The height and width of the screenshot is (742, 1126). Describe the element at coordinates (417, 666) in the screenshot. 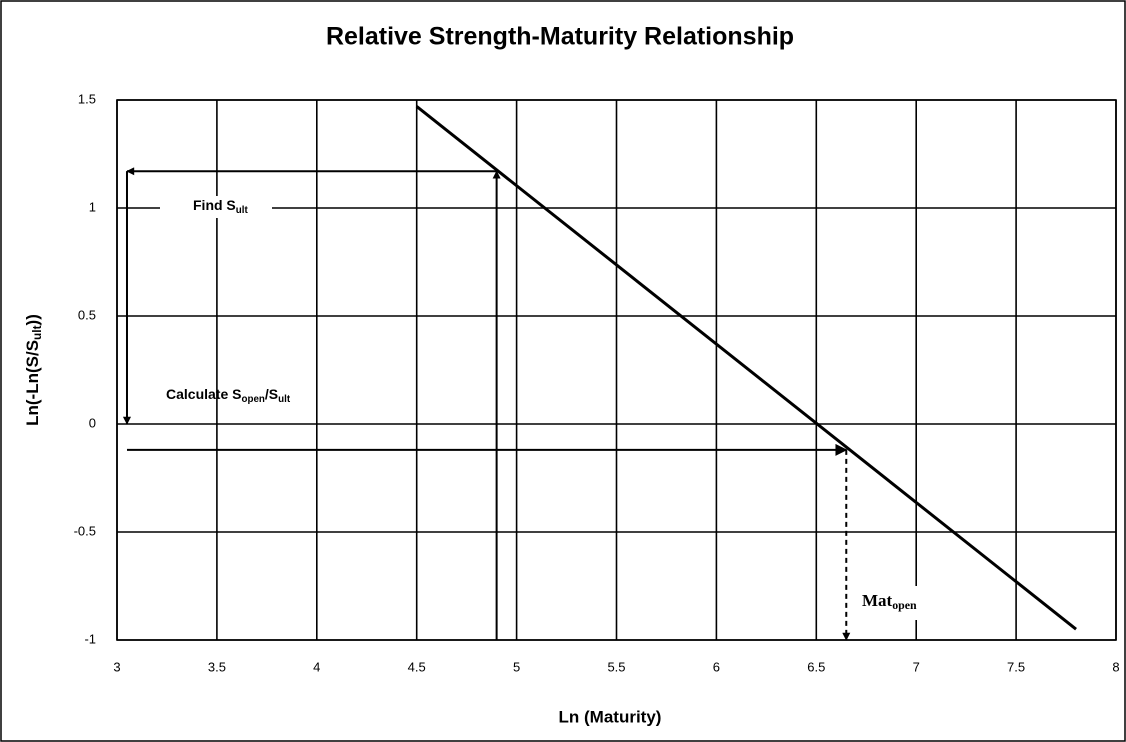

I see `x-tick-label: 4.5` at that location.